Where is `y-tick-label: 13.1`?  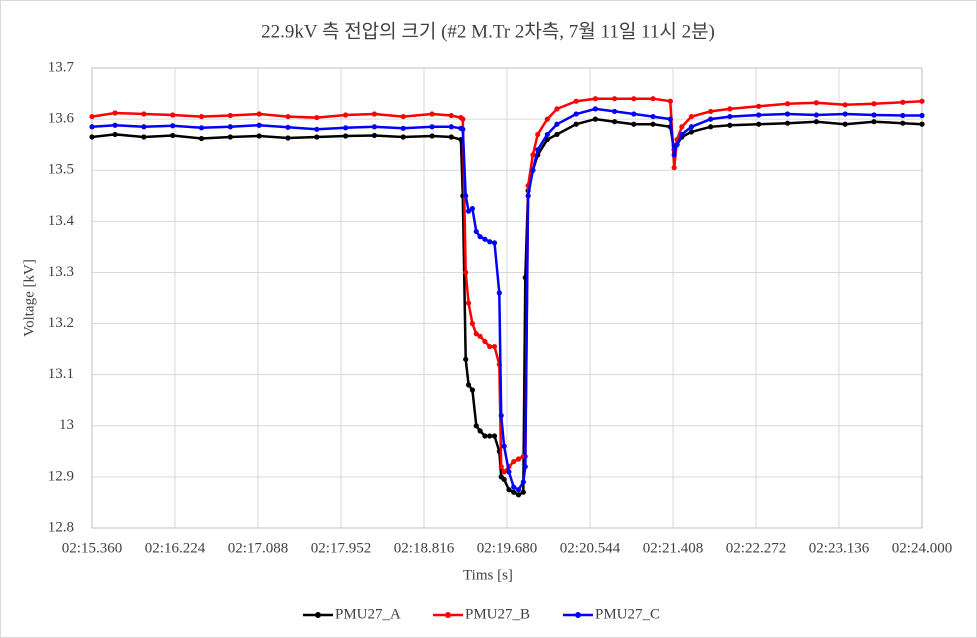 y-tick-label: 13.1 is located at coordinates (61, 374).